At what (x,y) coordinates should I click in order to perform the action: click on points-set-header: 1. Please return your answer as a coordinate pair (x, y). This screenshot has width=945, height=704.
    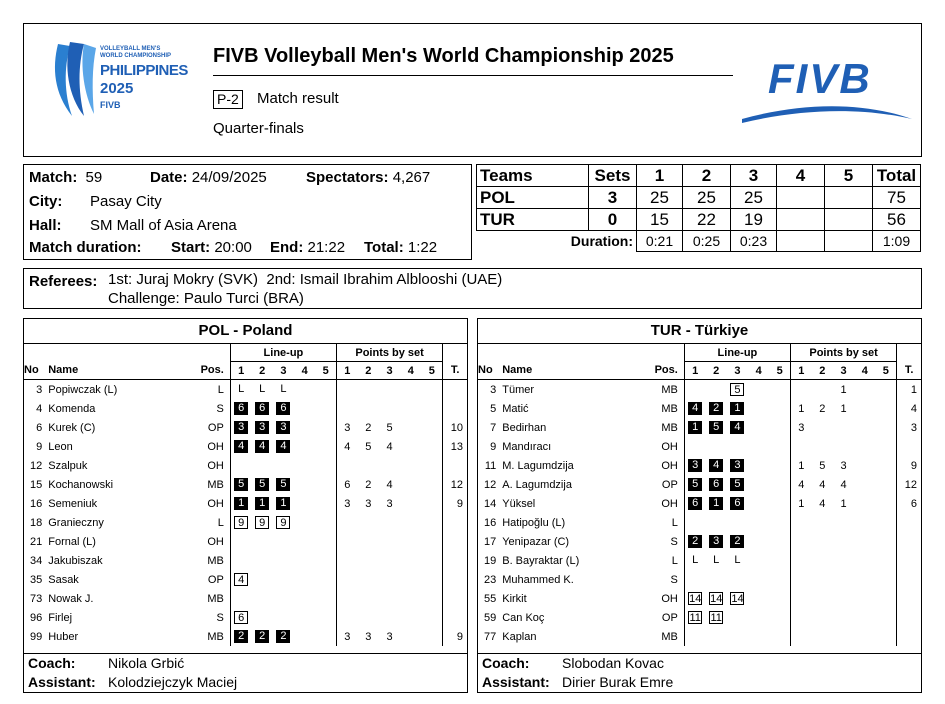
    Looking at the image, I should click on (800, 370).